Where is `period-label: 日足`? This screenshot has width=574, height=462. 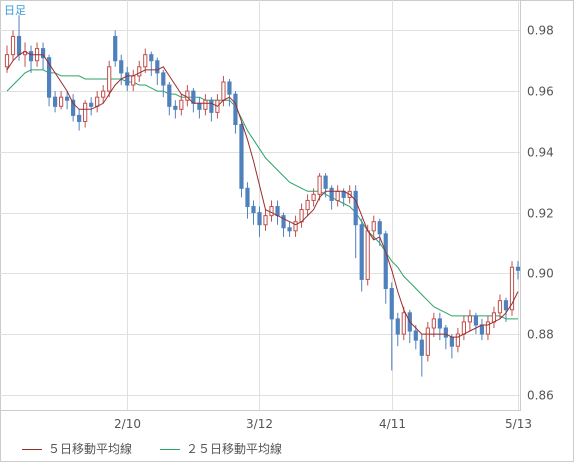
period-label: 日足 is located at coordinates (15, 10).